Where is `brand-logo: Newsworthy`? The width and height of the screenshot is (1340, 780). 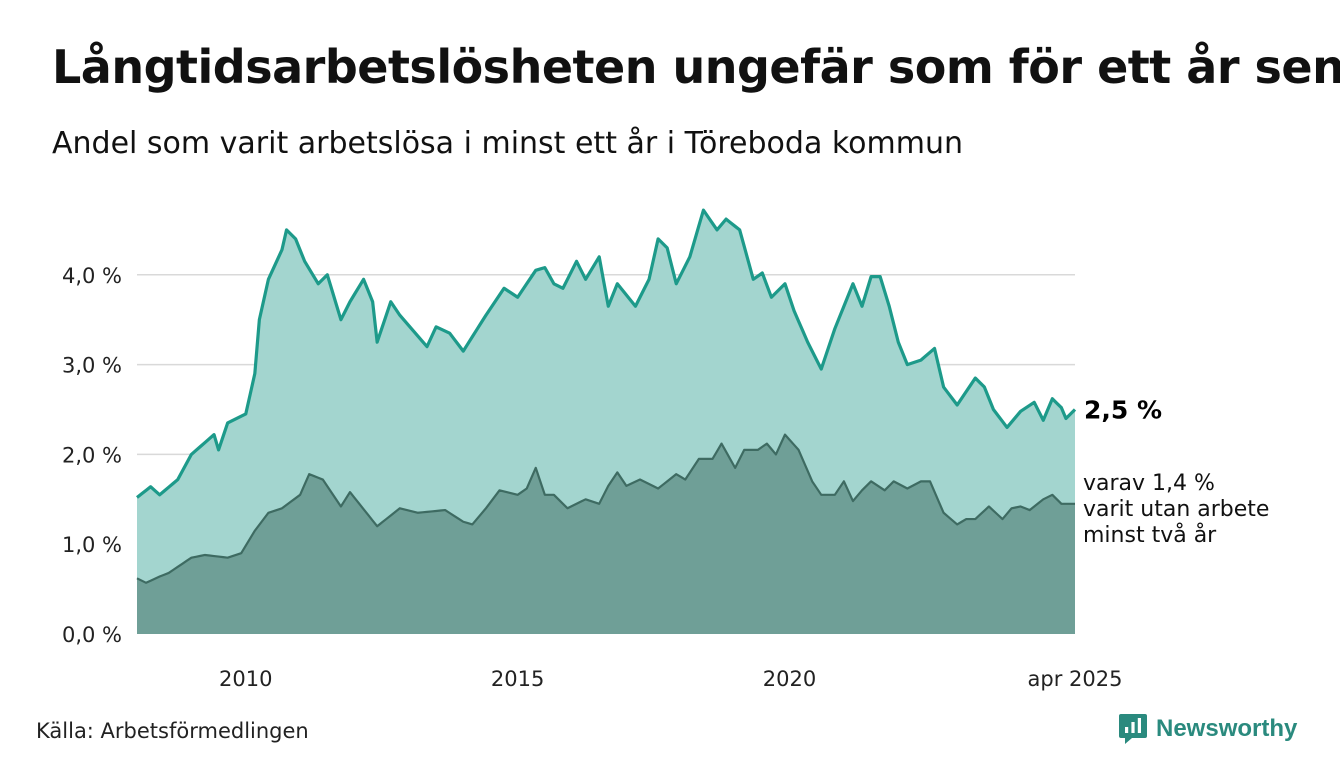 brand-logo: Newsworthy is located at coordinates (1207, 729).